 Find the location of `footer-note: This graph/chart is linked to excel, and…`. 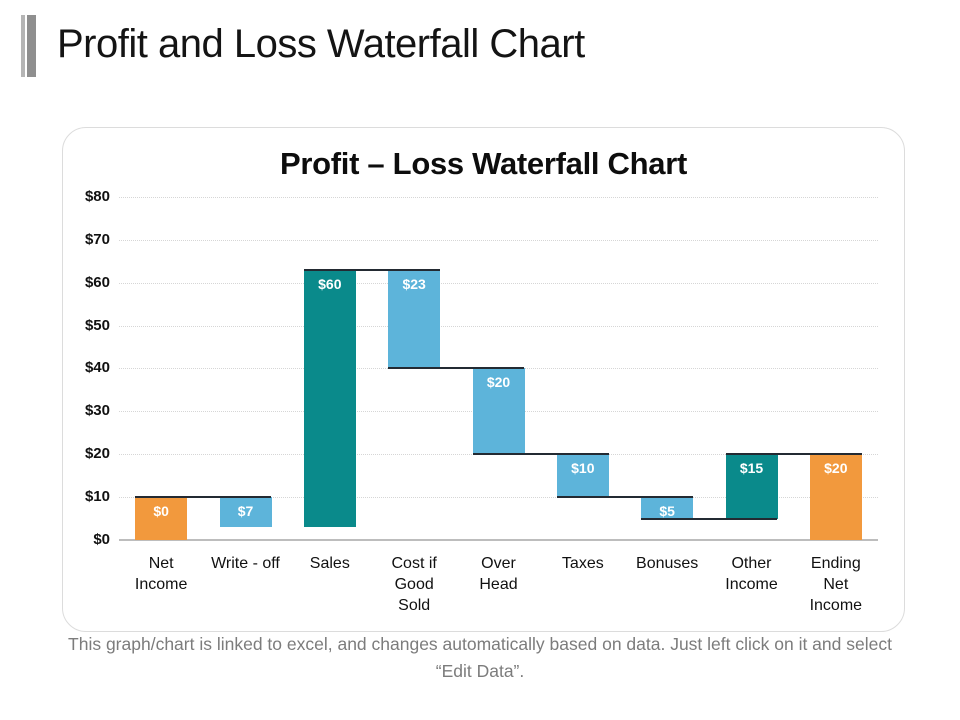

footer-note: This graph/chart is linked to excel, and… is located at coordinates (480, 657).